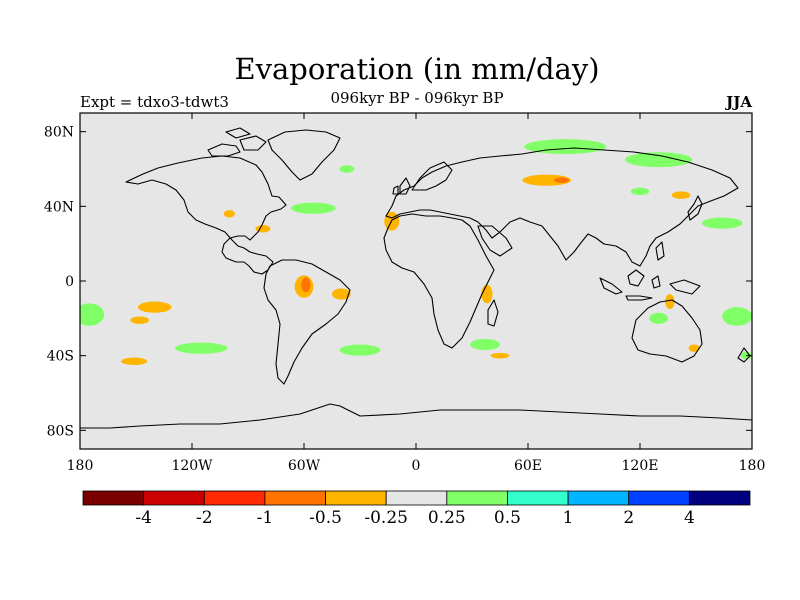 Image resolution: width=800 pixels, height=600 pixels. What do you see at coordinates (528, 466) in the screenshot?
I see `lon-tick-label: 60E` at bounding box center [528, 466].